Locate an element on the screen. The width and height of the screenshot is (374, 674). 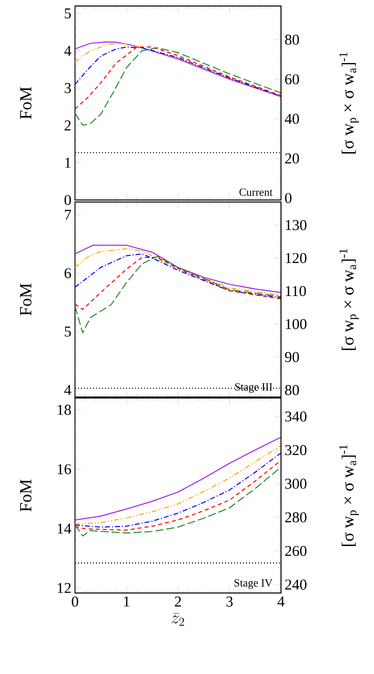
y2-tick-label: 110 is located at coordinates (296, 291).